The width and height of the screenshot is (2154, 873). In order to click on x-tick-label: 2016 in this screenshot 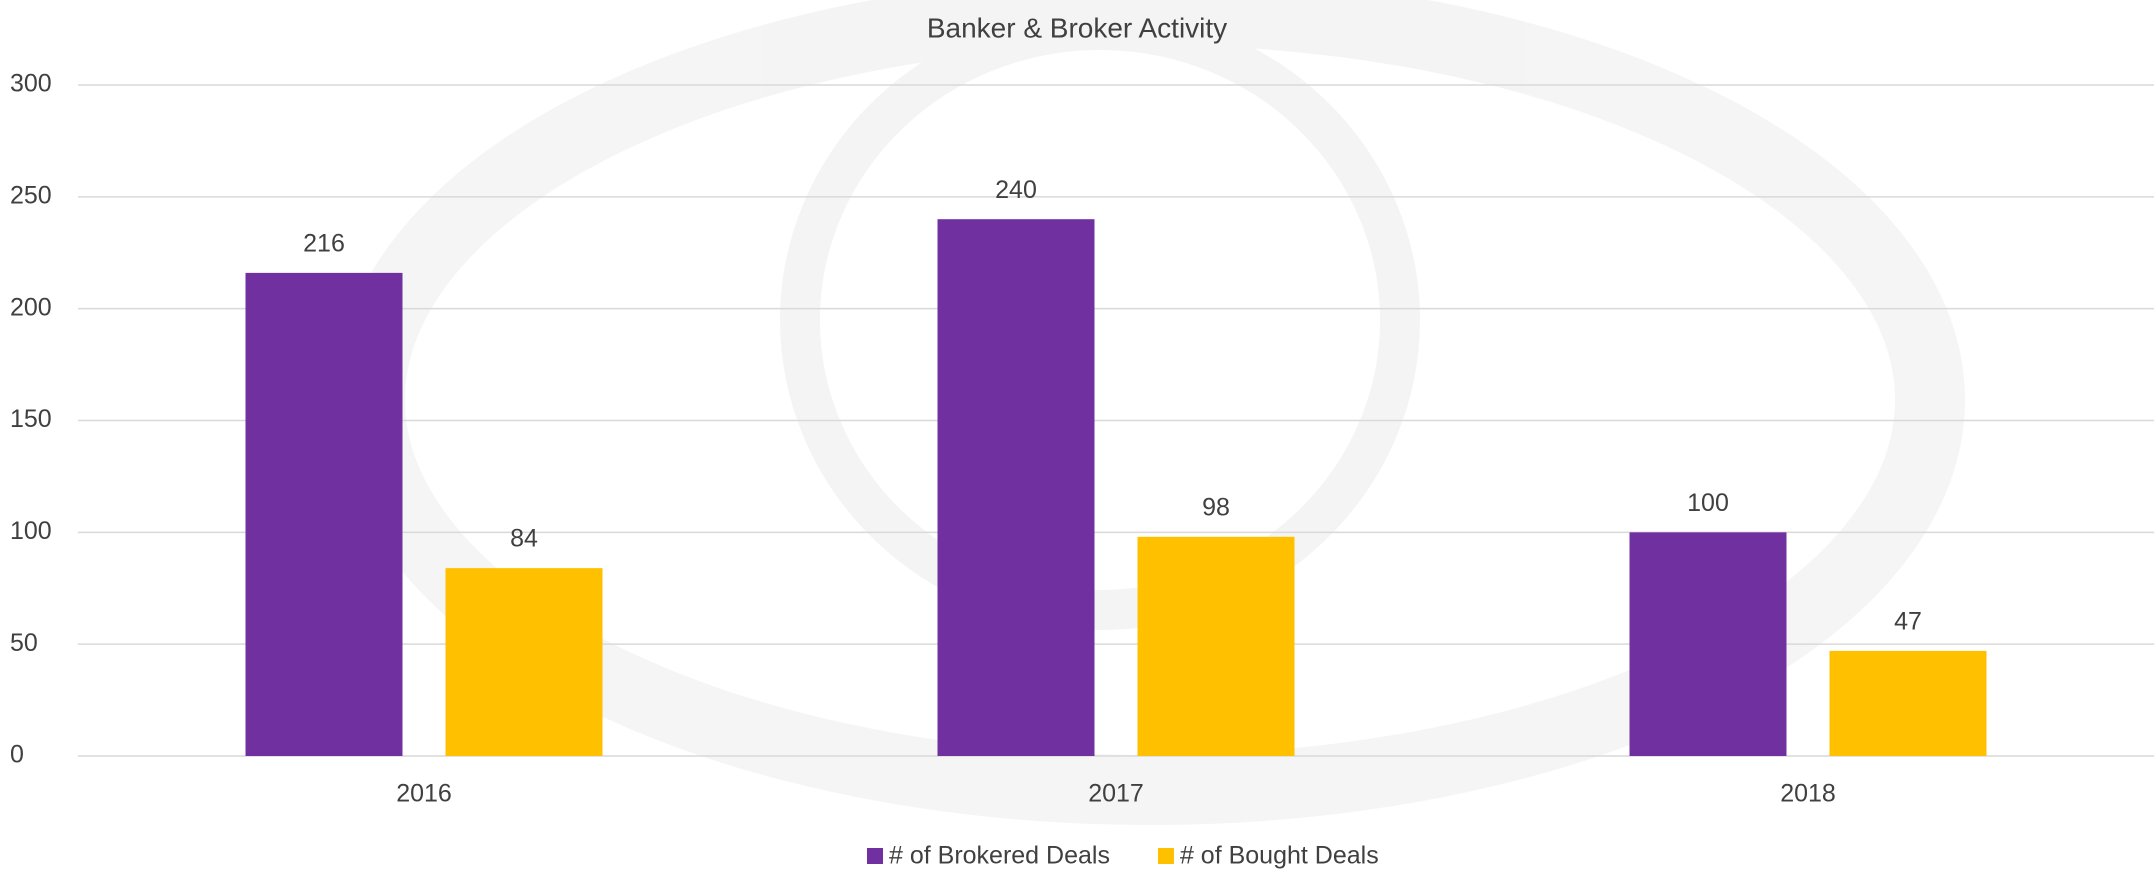, I will do `click(424, 794)`.